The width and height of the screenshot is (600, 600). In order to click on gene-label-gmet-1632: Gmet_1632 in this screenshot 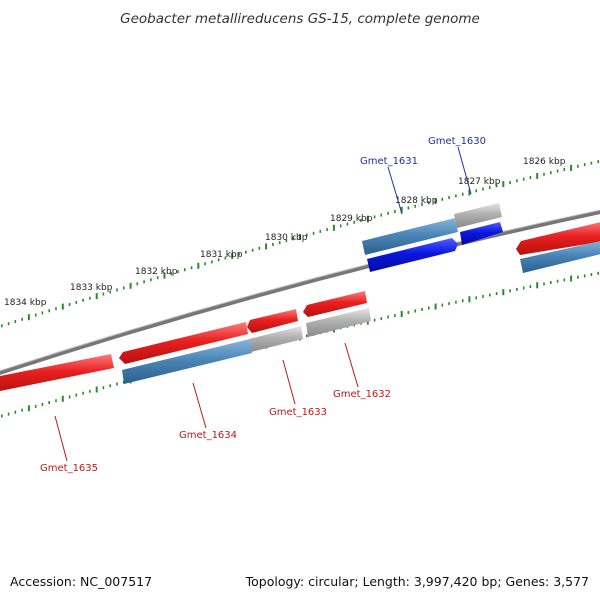, I will do `click(362, 394)`.